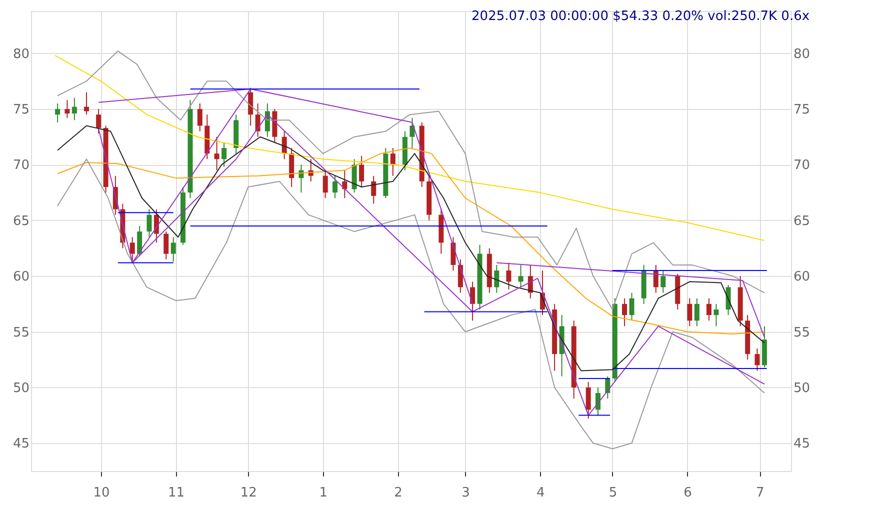 Image resolution: width=869 pixels, height=505 pixels. I want to click on y-tick-label: 70, so click(21, 166).